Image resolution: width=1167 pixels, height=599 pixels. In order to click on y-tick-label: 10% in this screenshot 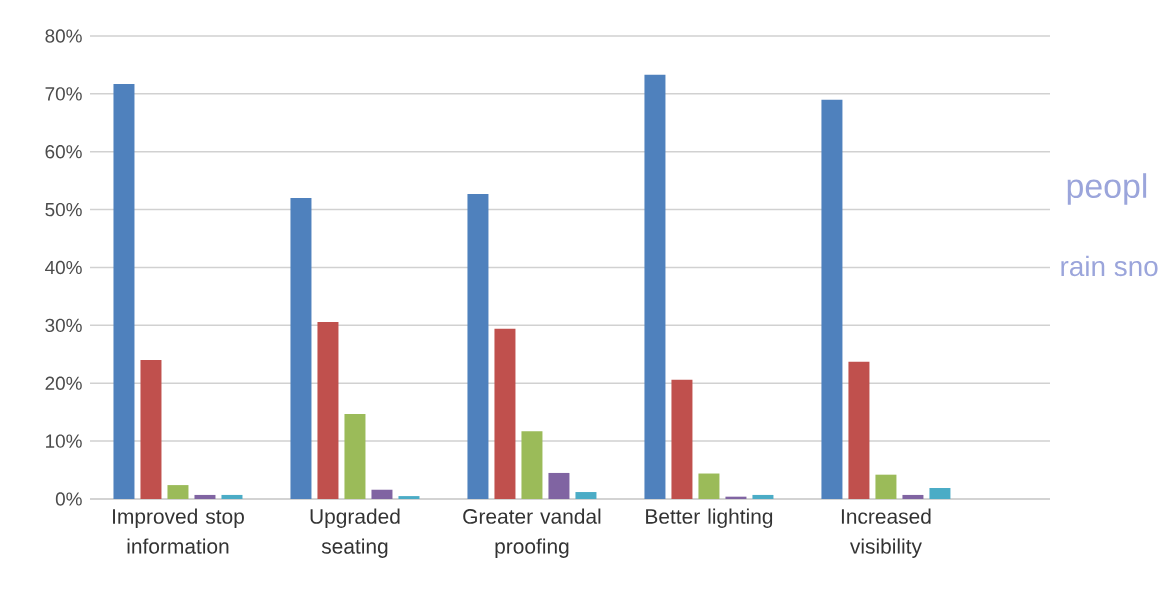, I will do `click(64, 441)`.